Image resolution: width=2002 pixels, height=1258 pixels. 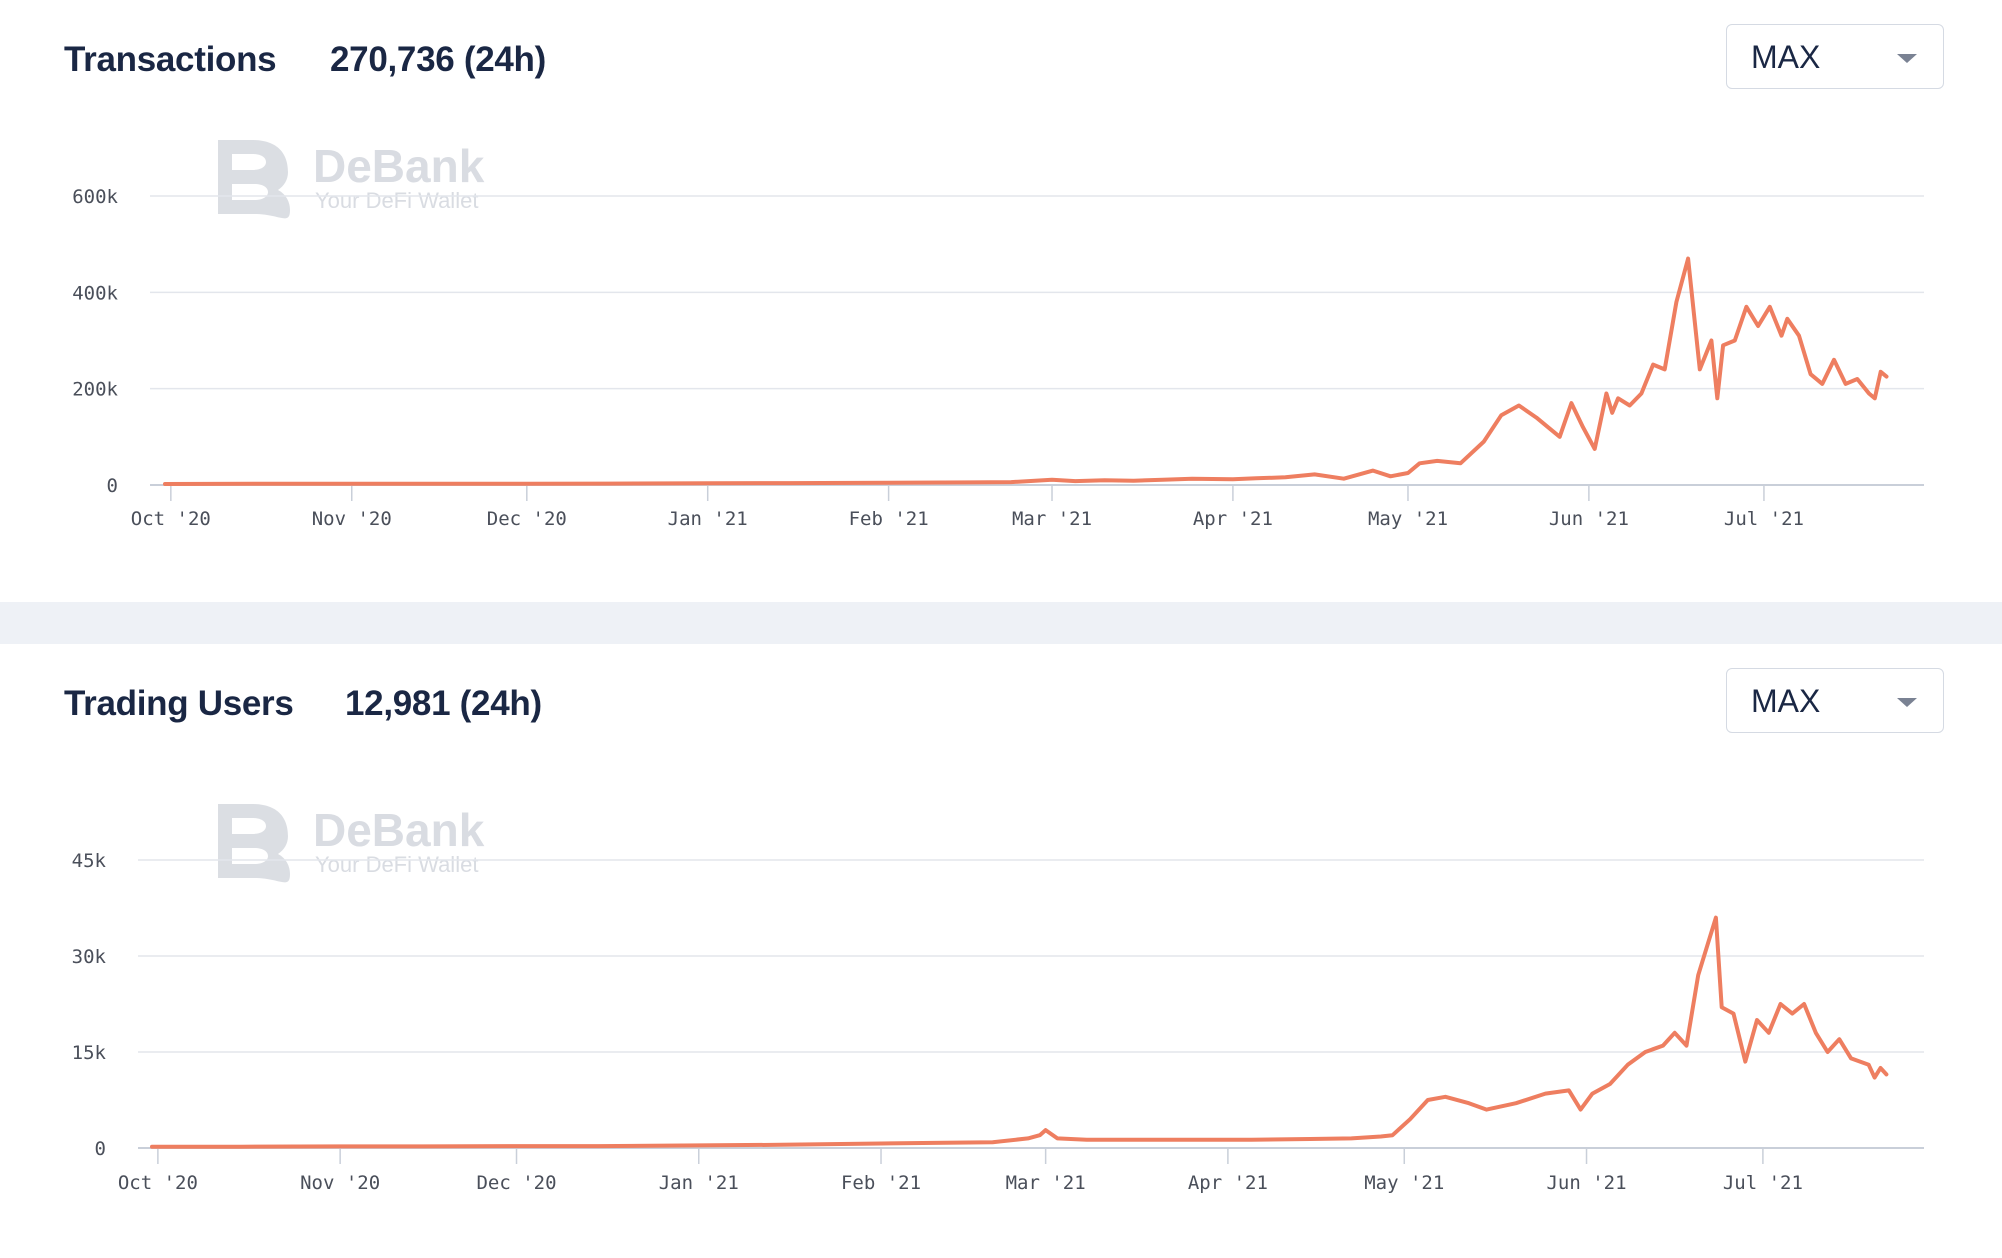 I want to click on y-tick-label: 30k, so click(x=89, y=957).